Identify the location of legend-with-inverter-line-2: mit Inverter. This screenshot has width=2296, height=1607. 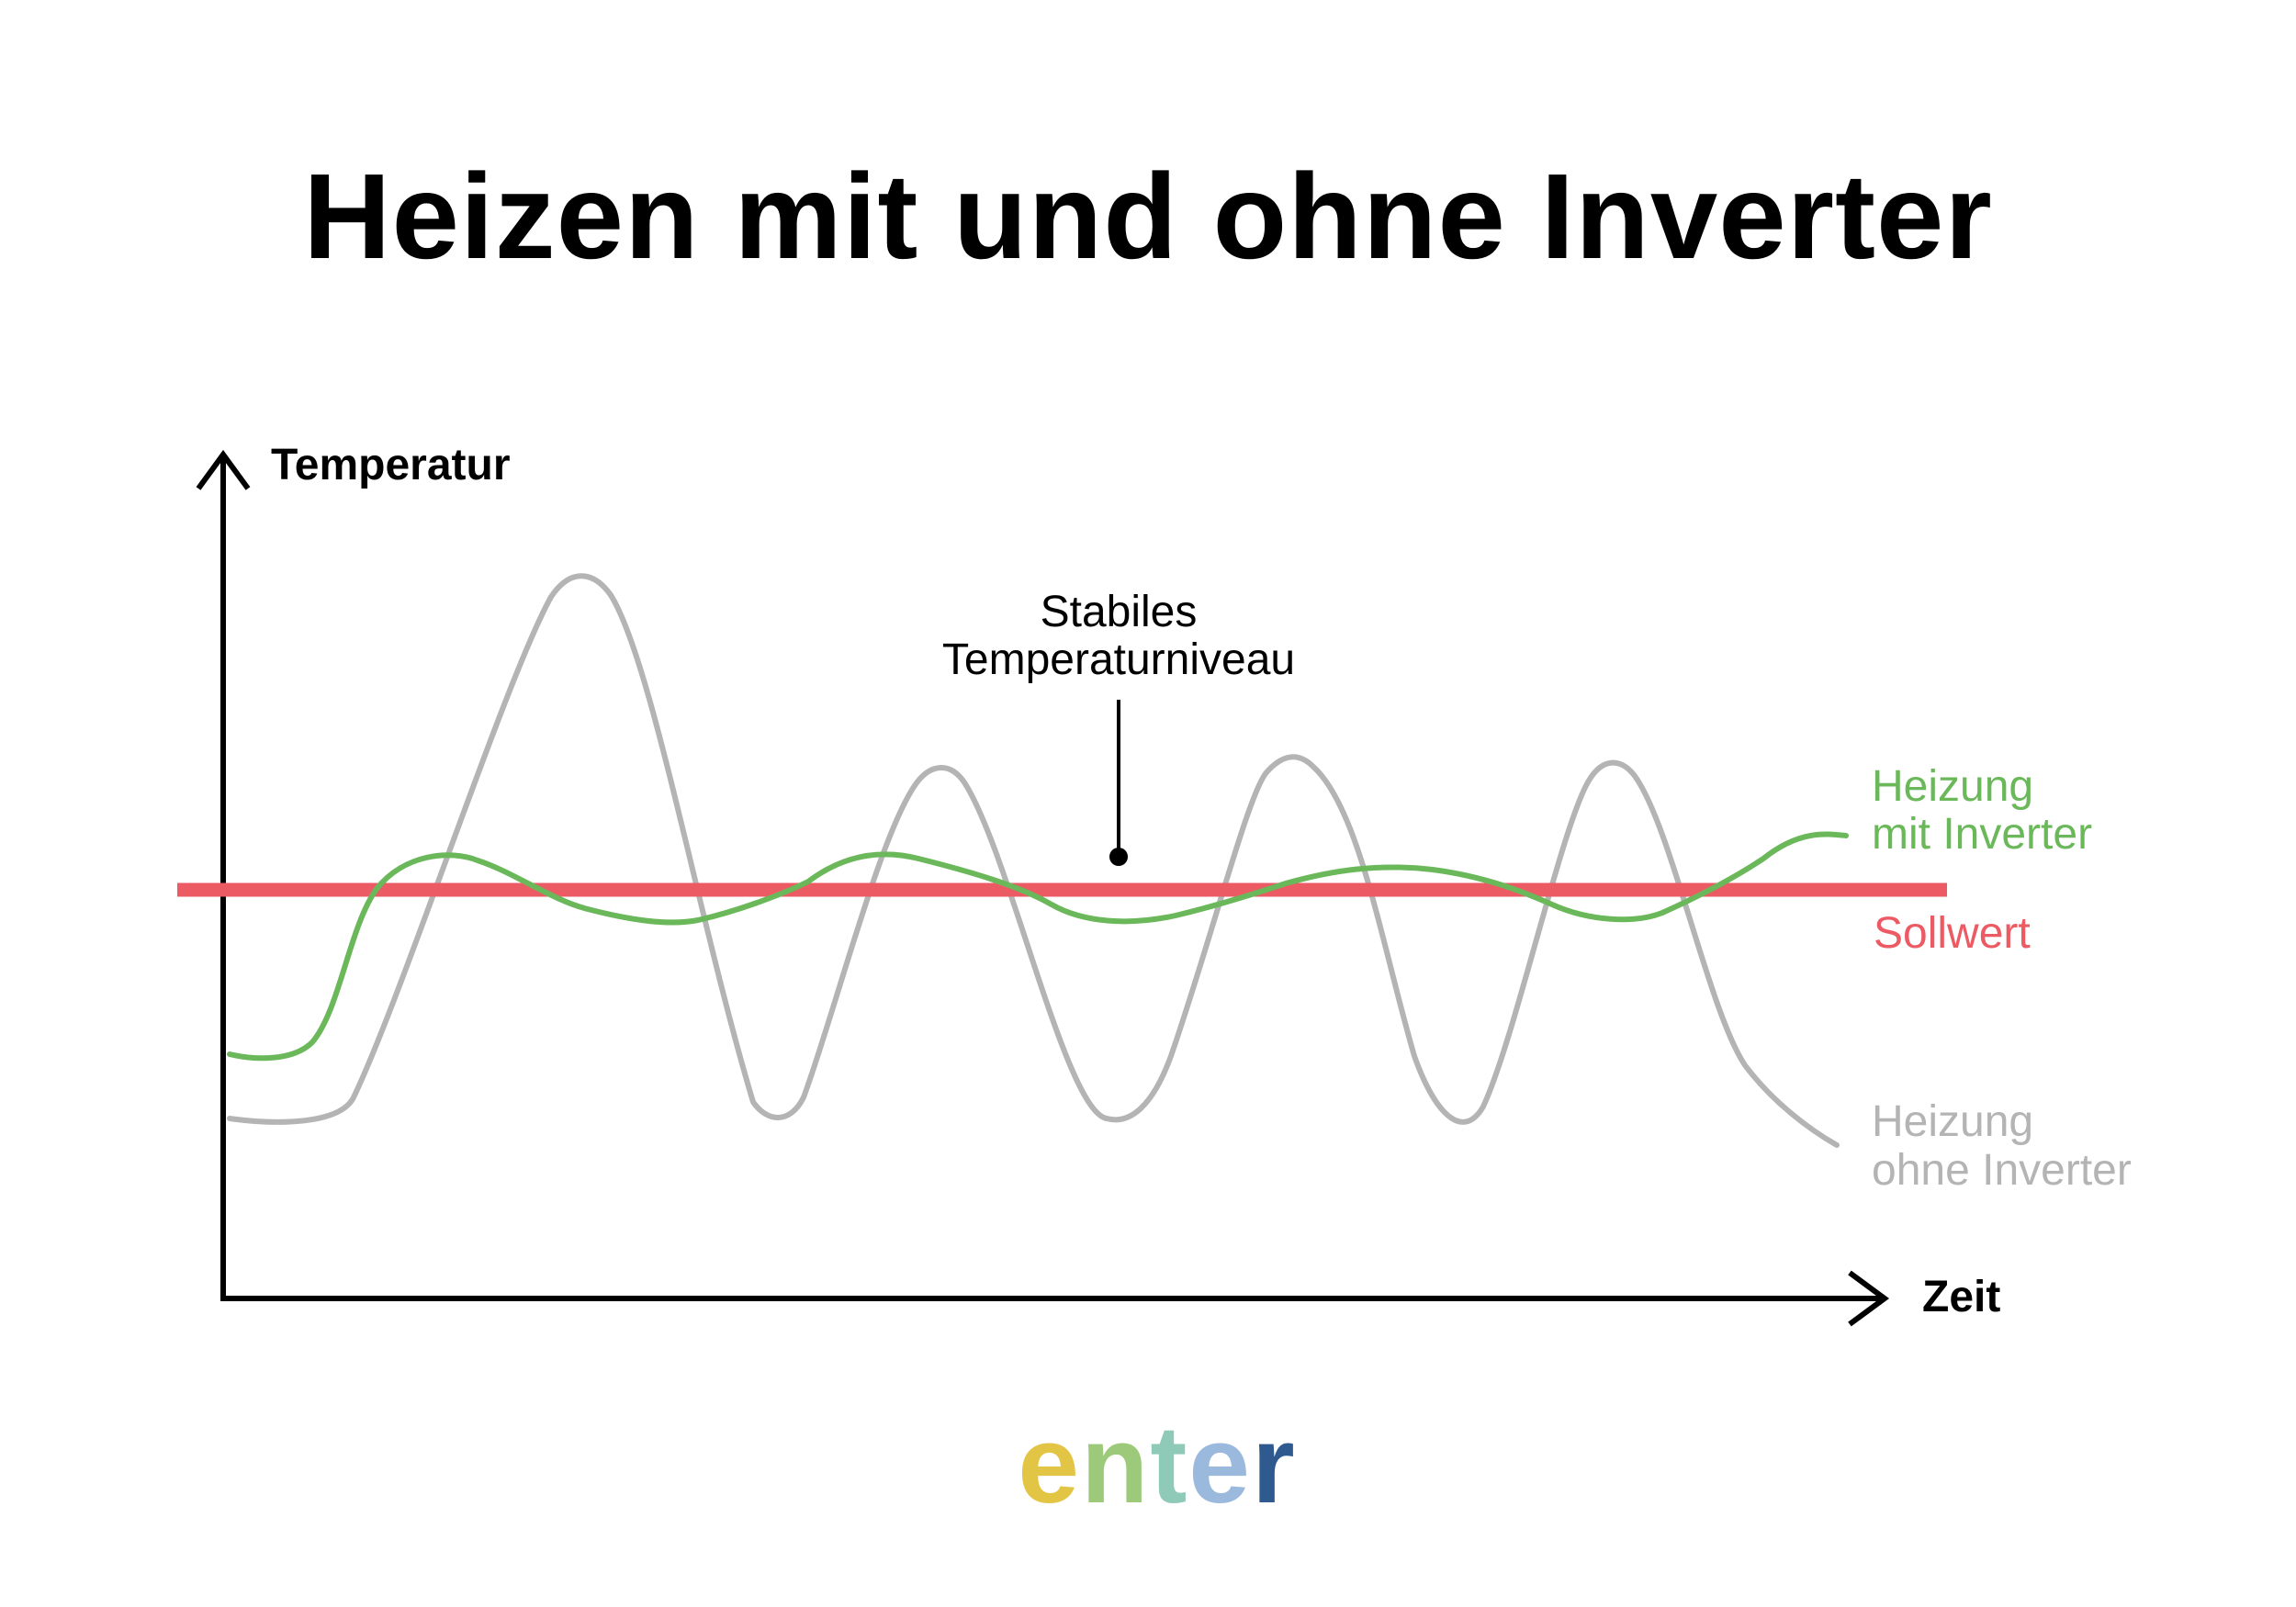
(1982, 834).